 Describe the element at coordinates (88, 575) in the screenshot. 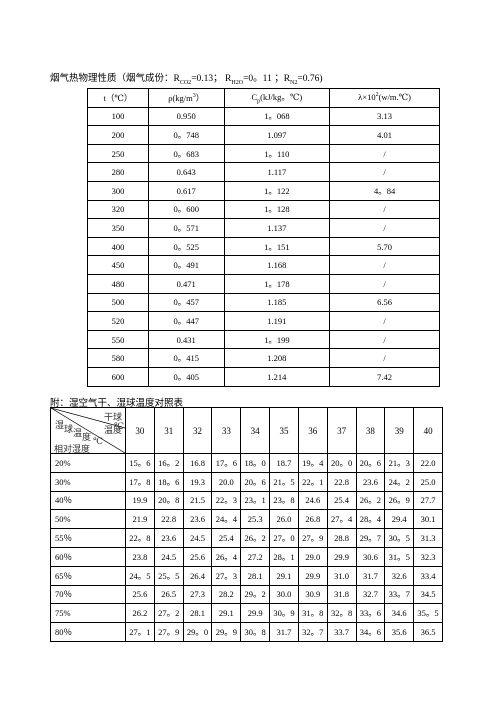

I see `row-label: 65％` at that location.